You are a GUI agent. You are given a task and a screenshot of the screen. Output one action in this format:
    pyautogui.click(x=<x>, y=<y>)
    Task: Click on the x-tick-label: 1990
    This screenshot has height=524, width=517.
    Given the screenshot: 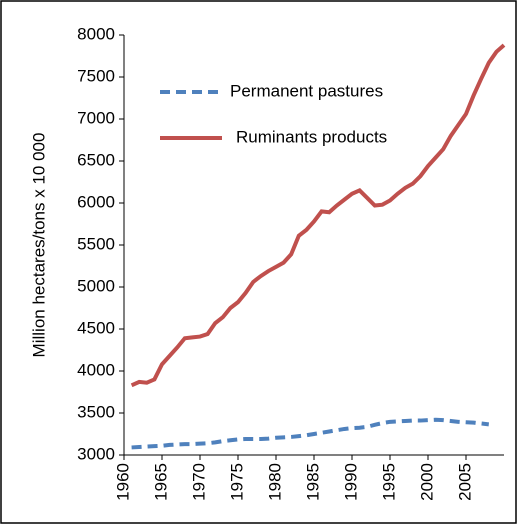 What is the action you would take?
    pyautogui.click(x=350, y=482)
    